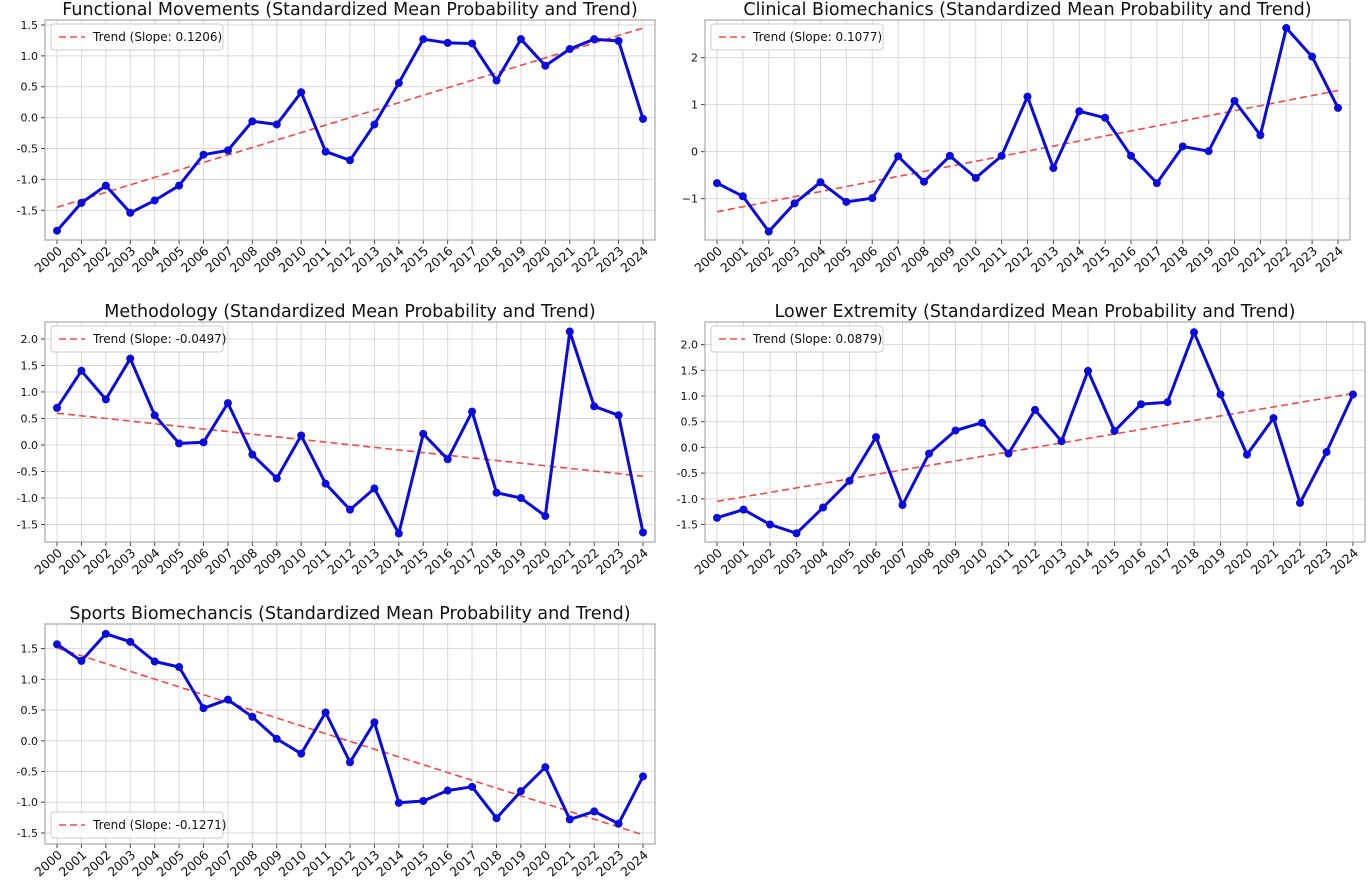 The width and height of the screenshot is (1369, 881). What do you see at coordinates (864, 259) in the screenshot?
I see `x-tick-label: 2006` at bounding box center [864, 259].